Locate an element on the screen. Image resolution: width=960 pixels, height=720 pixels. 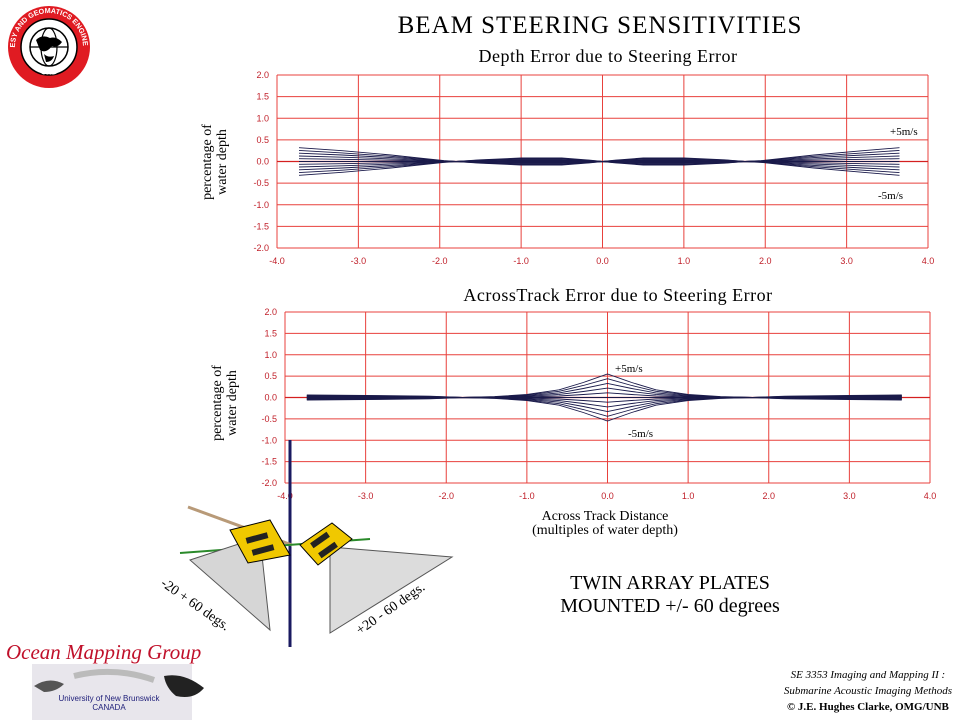
c1-series-label-minus: -5m/s is located at coordinates (890, 196).